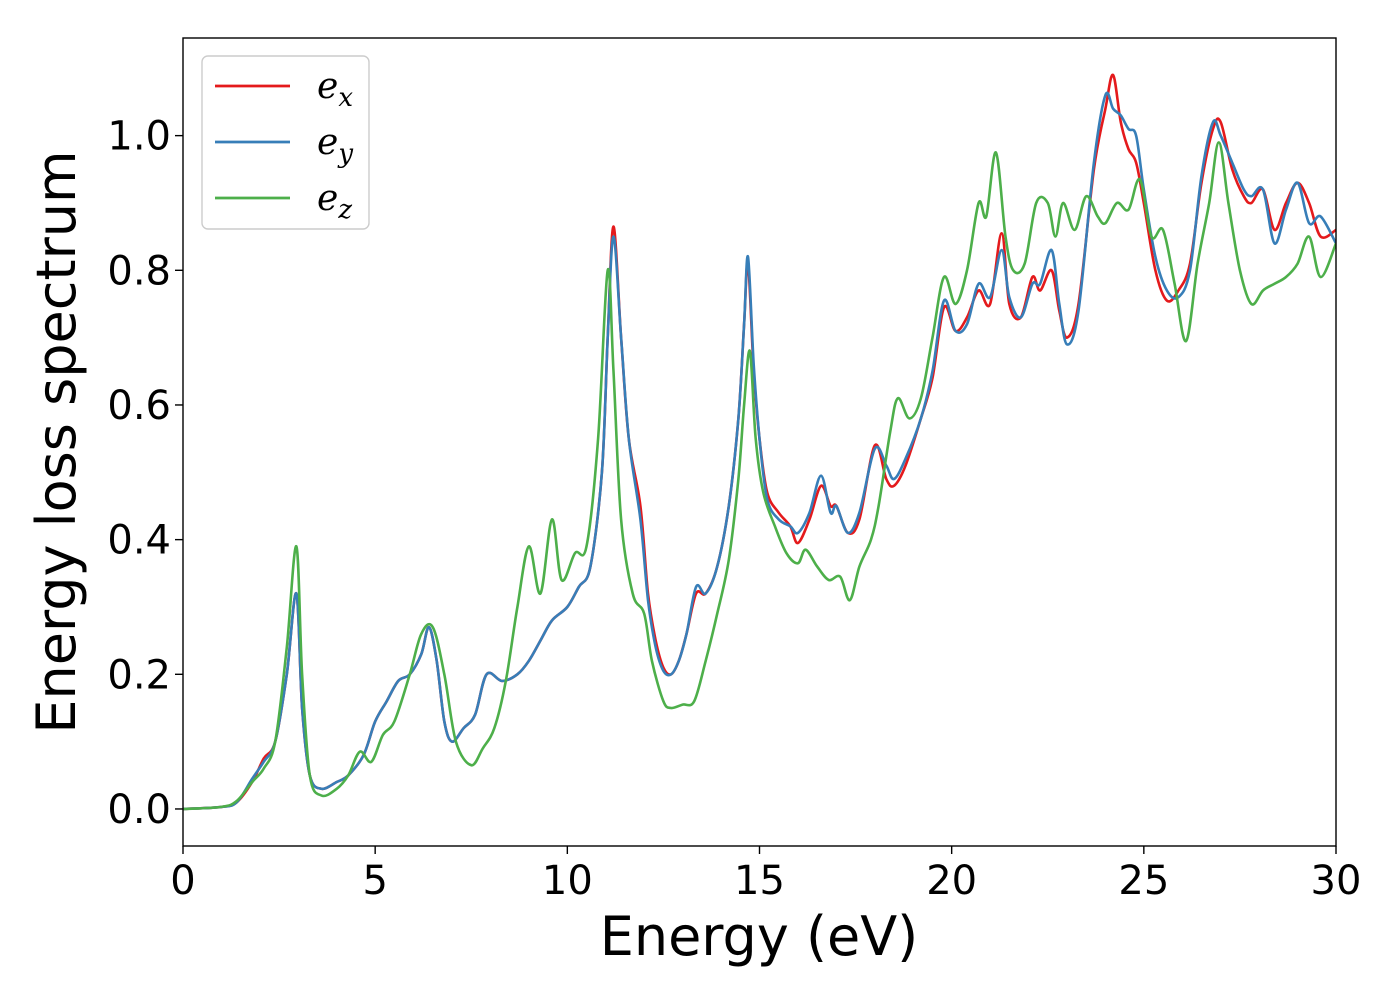 This screenshot has width=1400, height=1000. Describe the element at coordinates (567, 881) in the screenshot. I see `x-tick-label: 10` at that location.